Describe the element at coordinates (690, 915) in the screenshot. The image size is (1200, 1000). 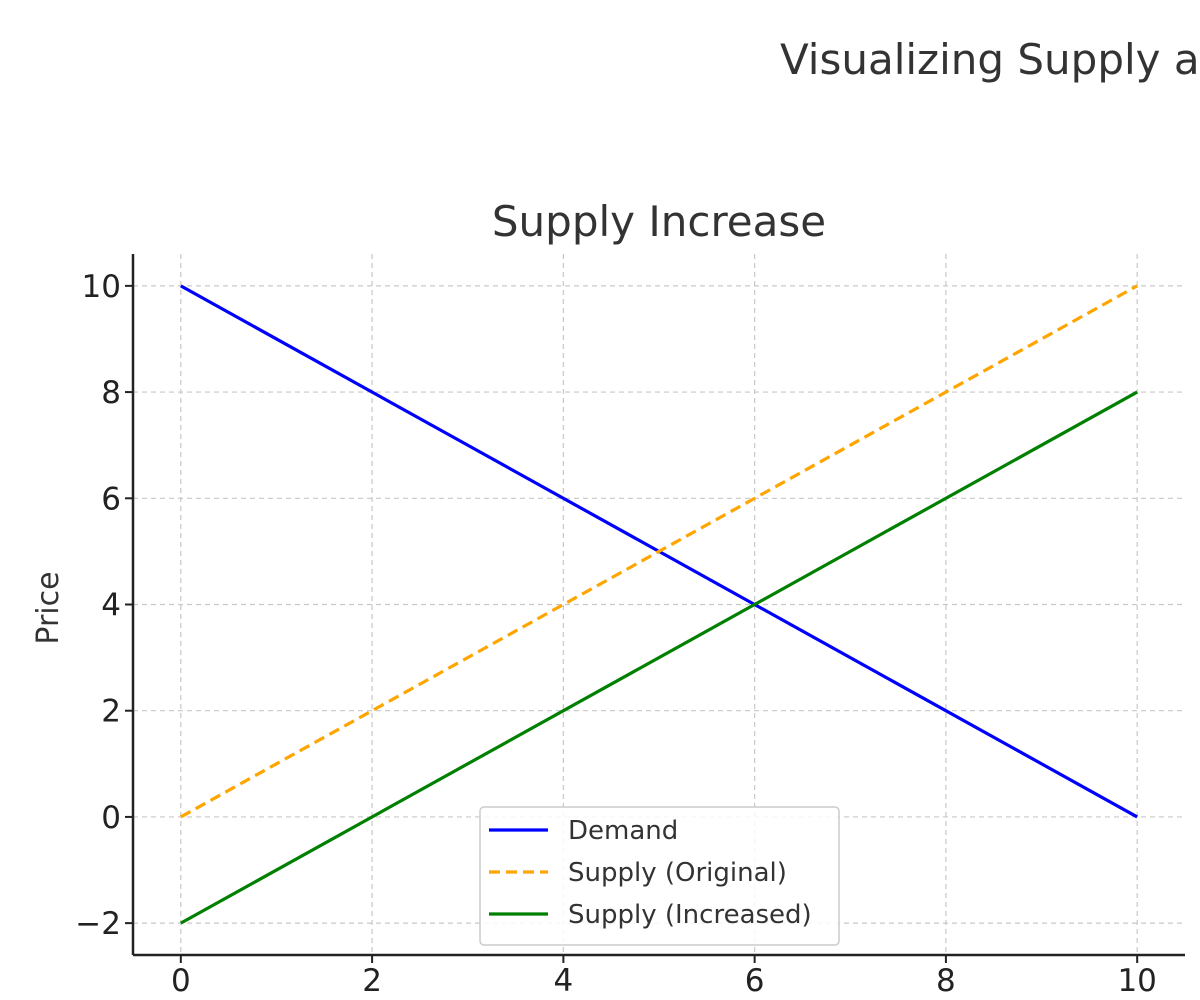
I see `legend-label: Supply (Increased)` at that location.